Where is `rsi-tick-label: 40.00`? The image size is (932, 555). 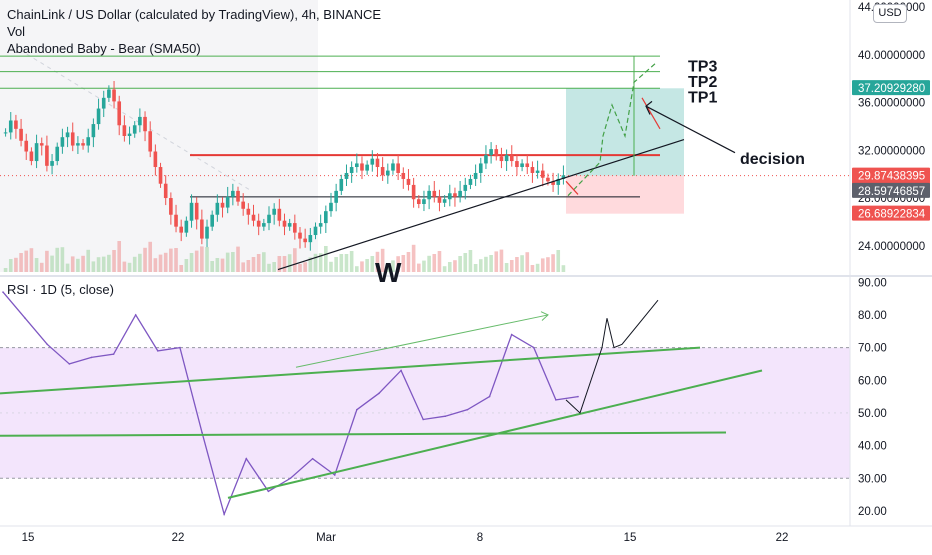 rsi-tick-label: 40.00 is located at coordinates (872, 447).